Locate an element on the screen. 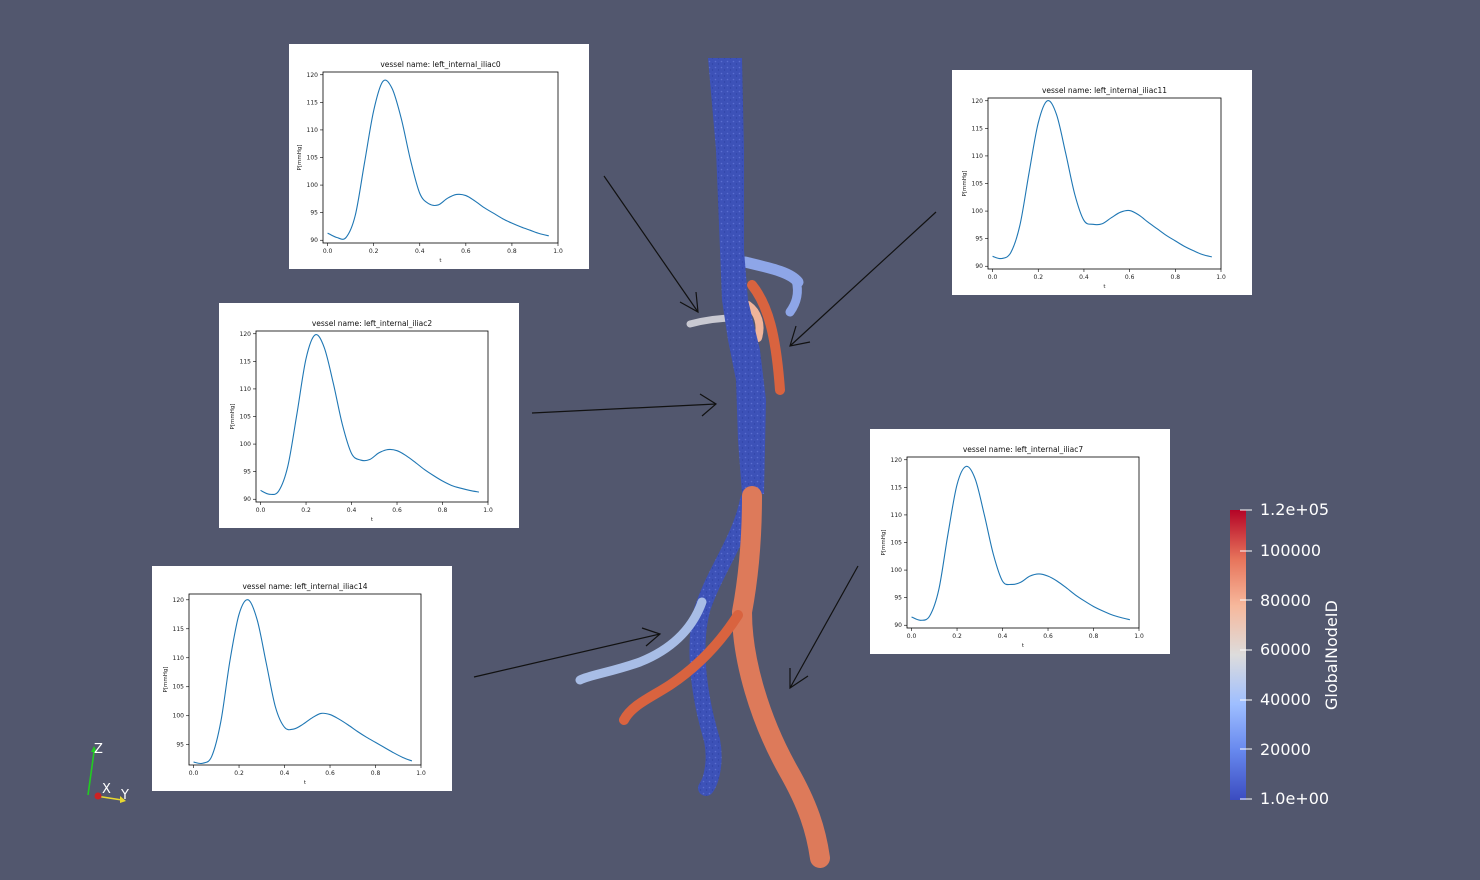 This screenshot has width=1480, height=880. chart-title: vessel name: left_internal_iliac2 is located at coordinates (372, 323).